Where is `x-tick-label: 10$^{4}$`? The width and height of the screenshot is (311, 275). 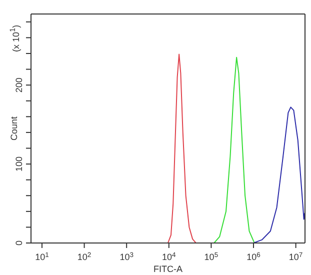
x-tick-label: 10$^{4}$ is located at coordinates (169, 257).